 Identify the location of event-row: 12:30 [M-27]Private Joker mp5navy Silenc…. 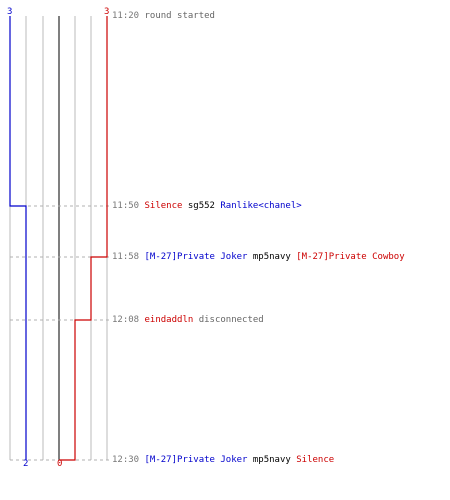
(223, 460).